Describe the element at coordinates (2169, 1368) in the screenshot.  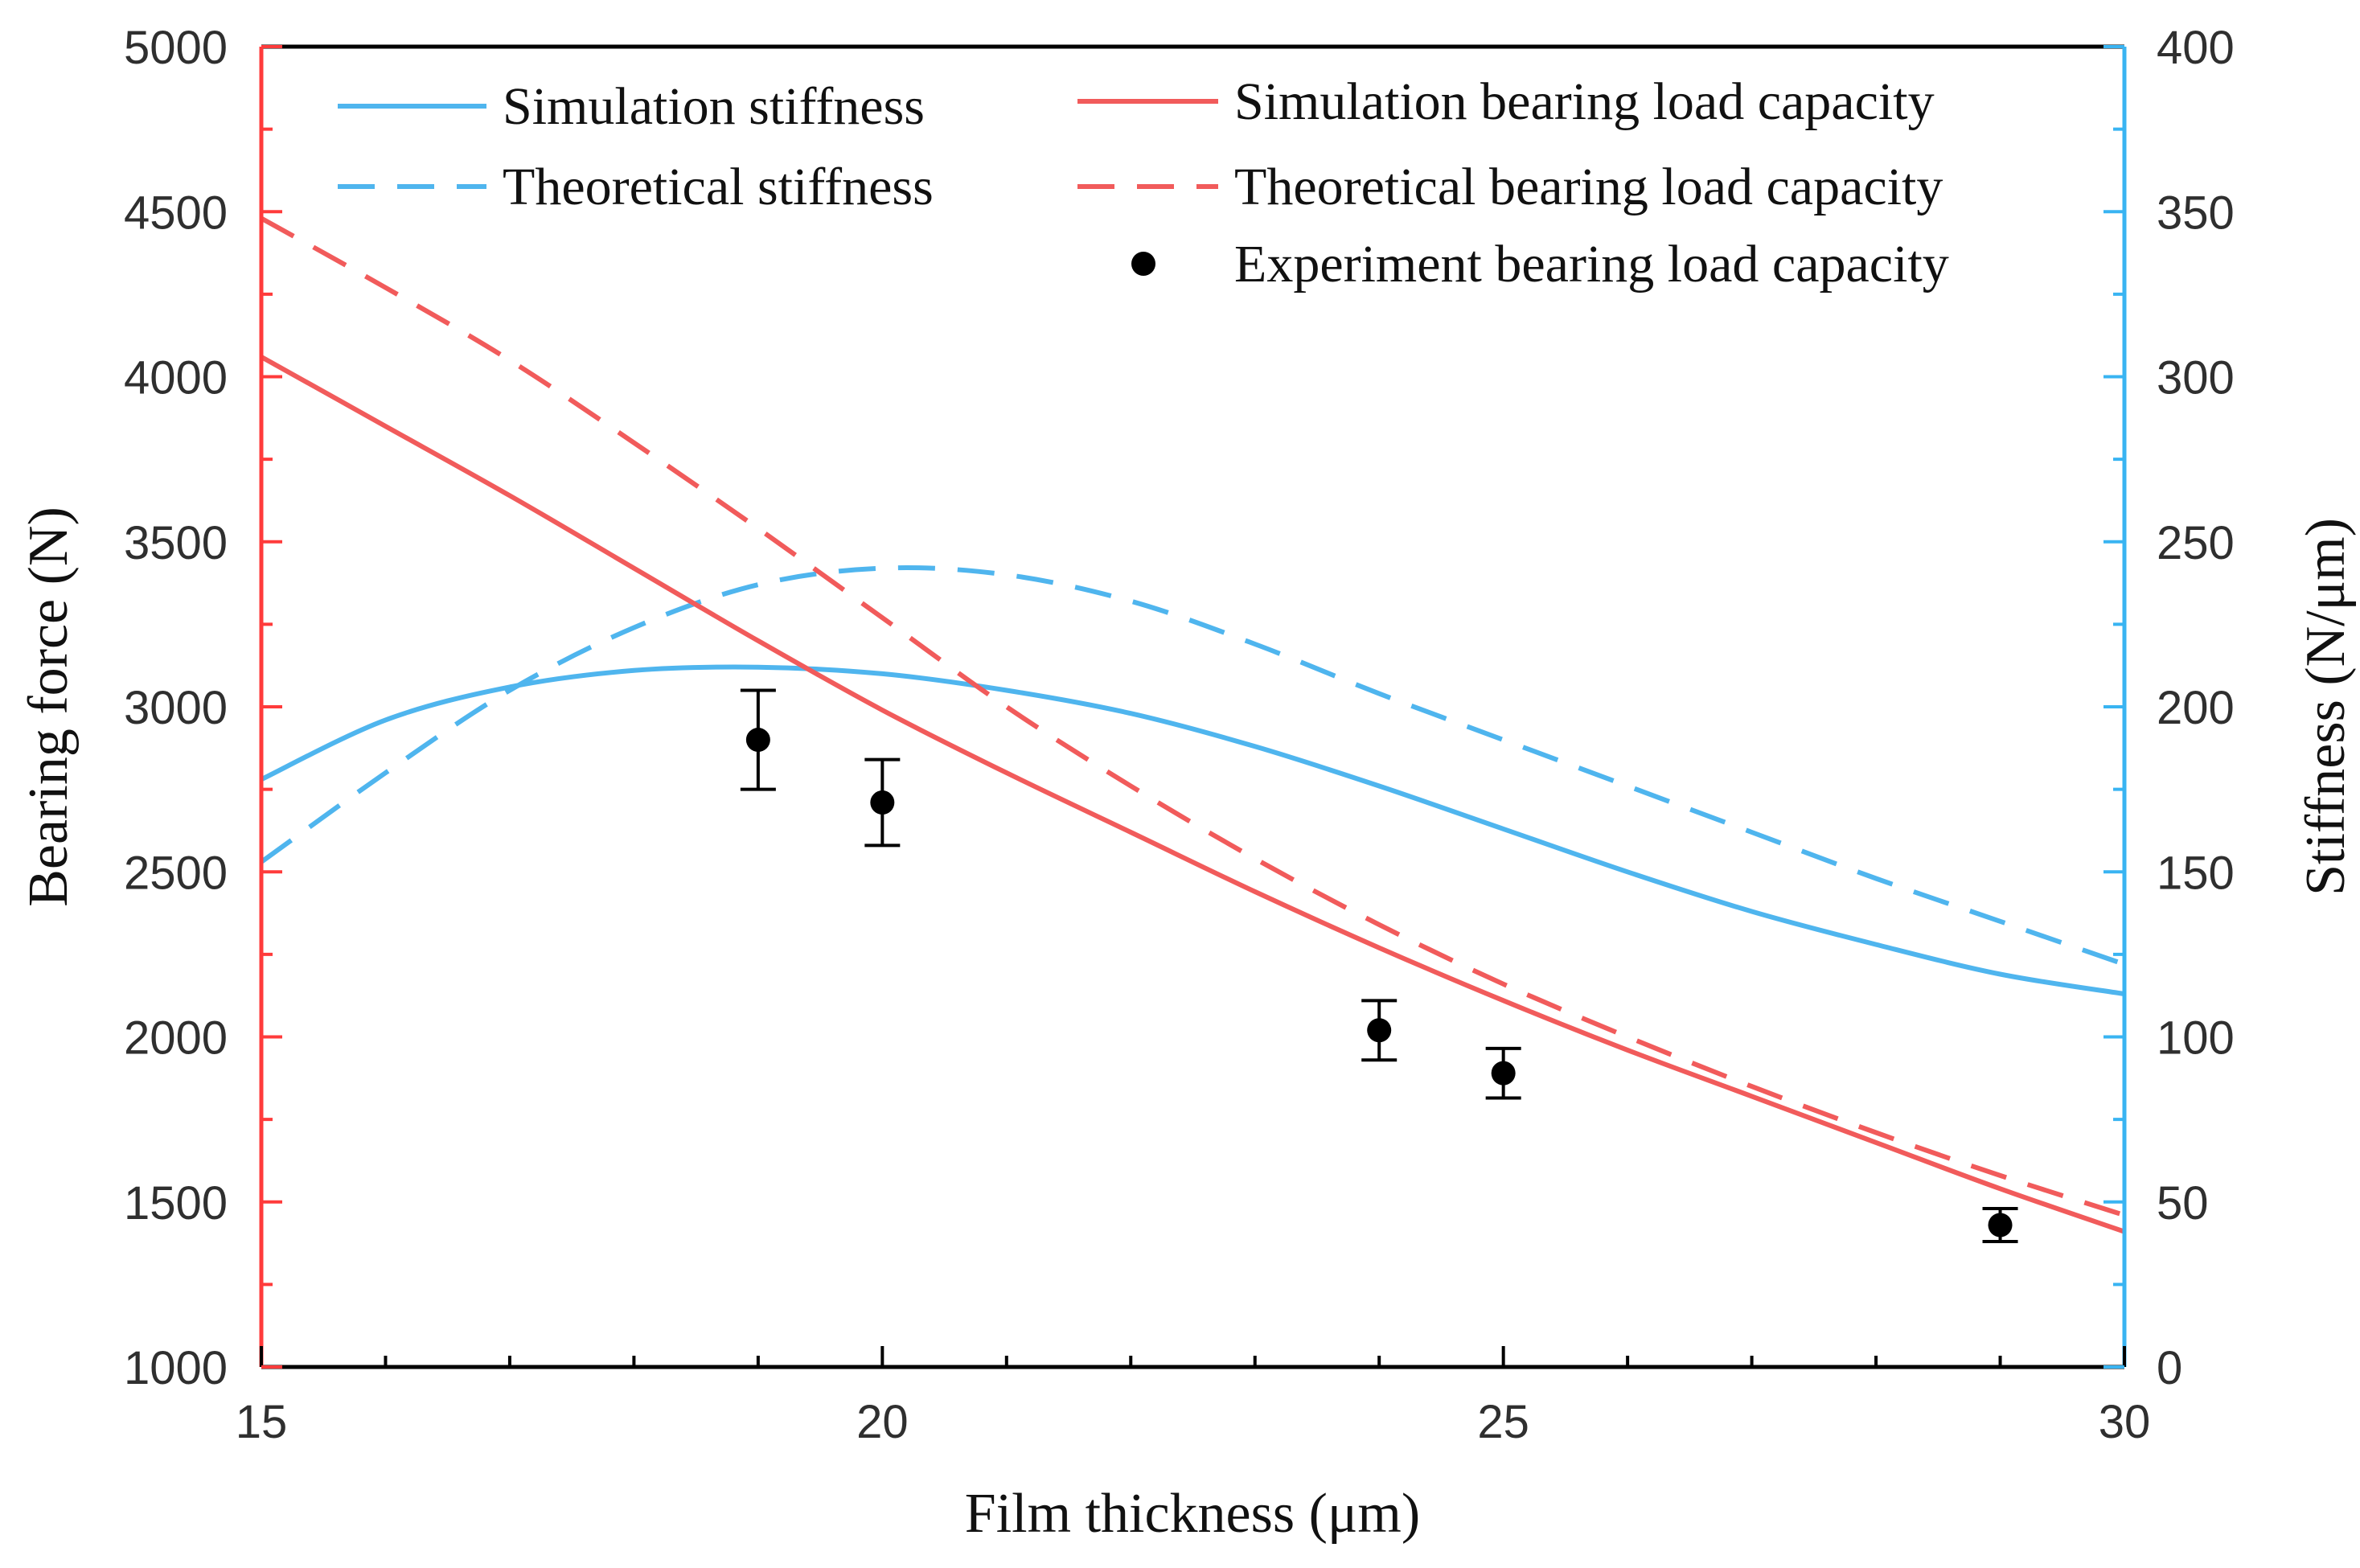
I see `y-right-tick-label: 0` at that location.